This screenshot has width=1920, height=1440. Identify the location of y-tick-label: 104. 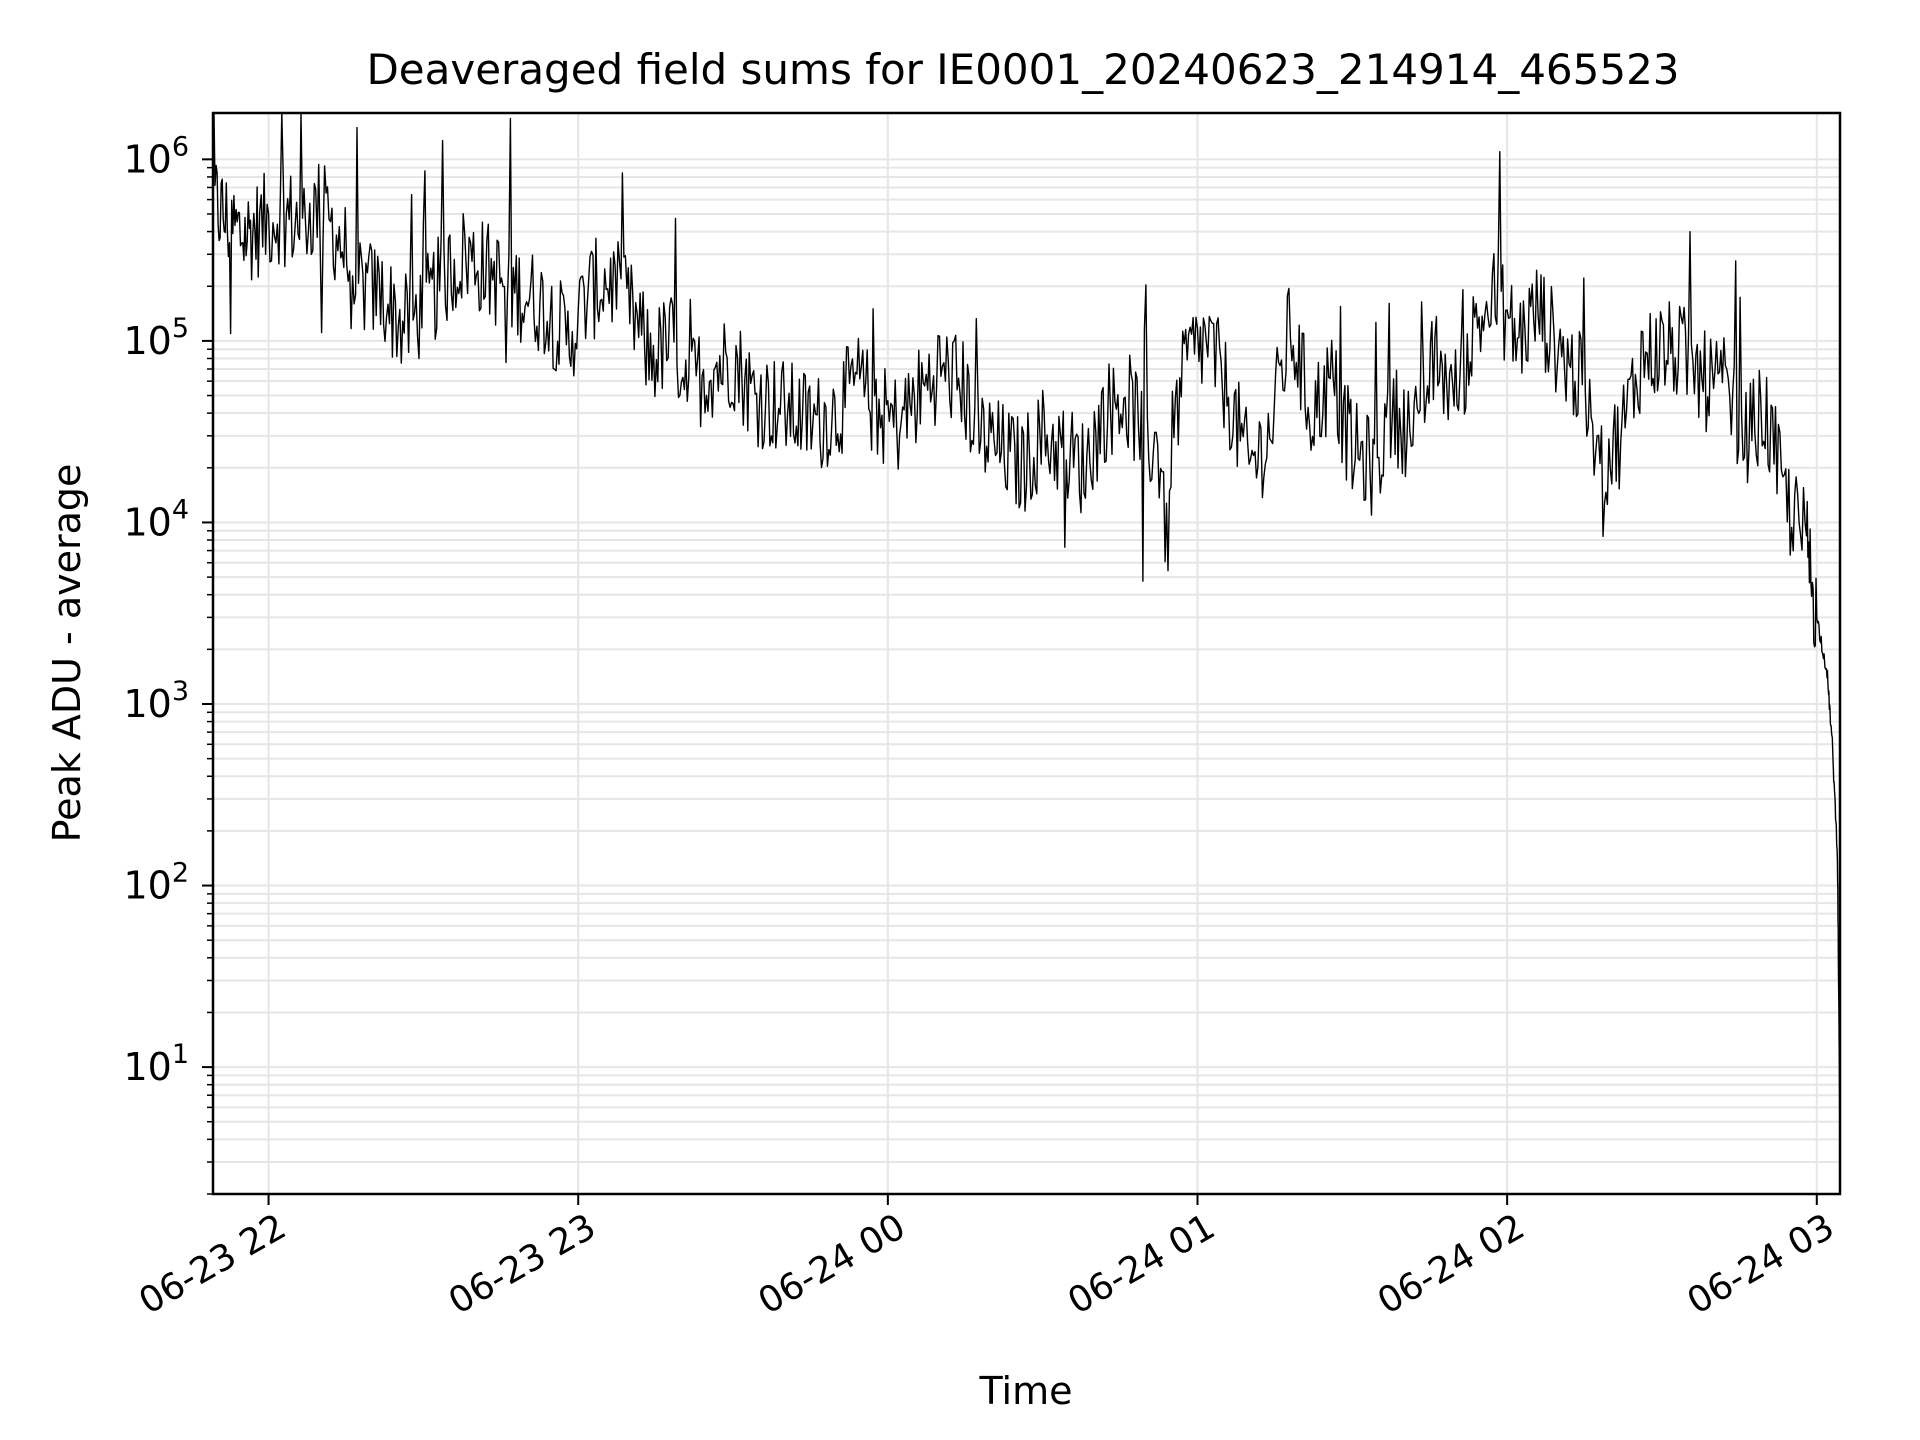
(156, 519).